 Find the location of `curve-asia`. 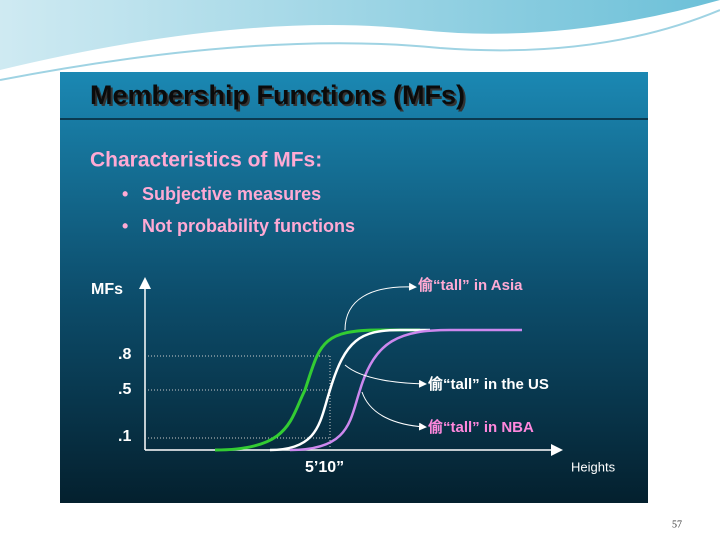

curve-asia is located at coordinates (317, 390).